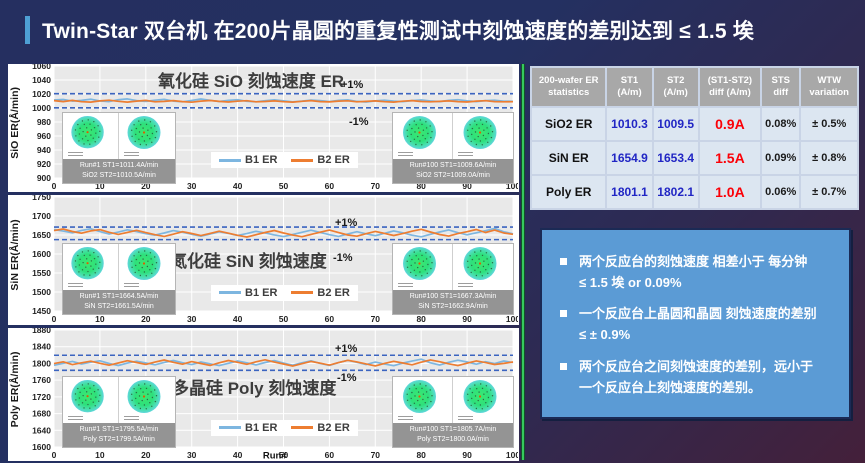 The image size is (865, 463). What do you see at coordinates (41, 380) in the screenshot?
I see `svg-text: 1760` at bounding box center [41, 380].